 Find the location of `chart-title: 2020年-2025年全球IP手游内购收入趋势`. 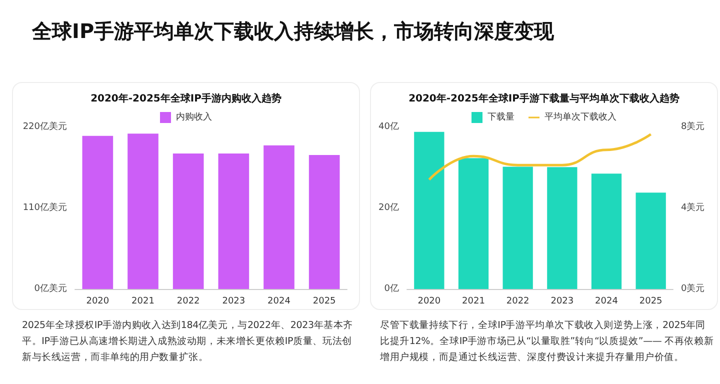

chart-title: 2020年-2025年全球IP手游内购收入趋势 is located at coordinates (186, 98).